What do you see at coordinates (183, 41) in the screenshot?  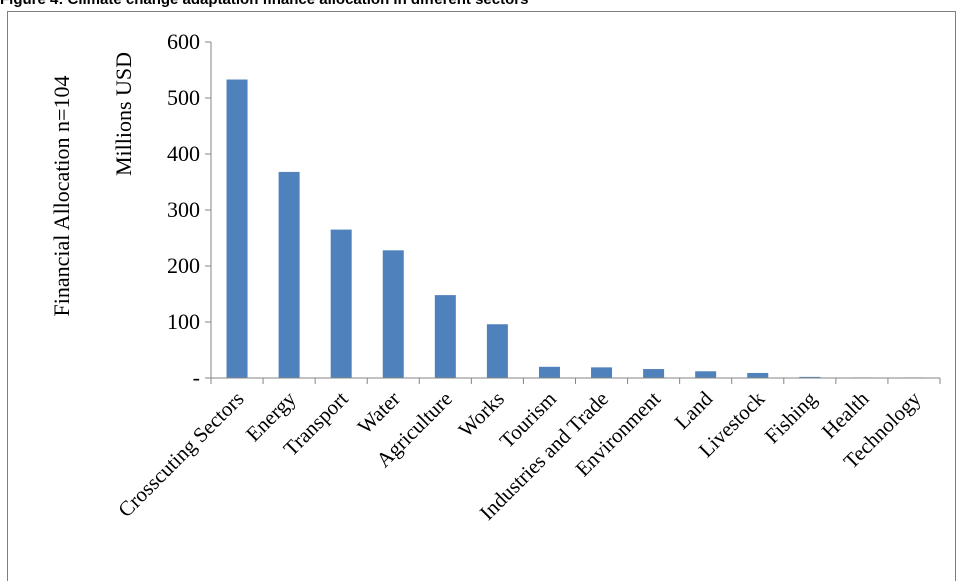 I see `y-tick-label: 600` at bounding box center [183, 41].